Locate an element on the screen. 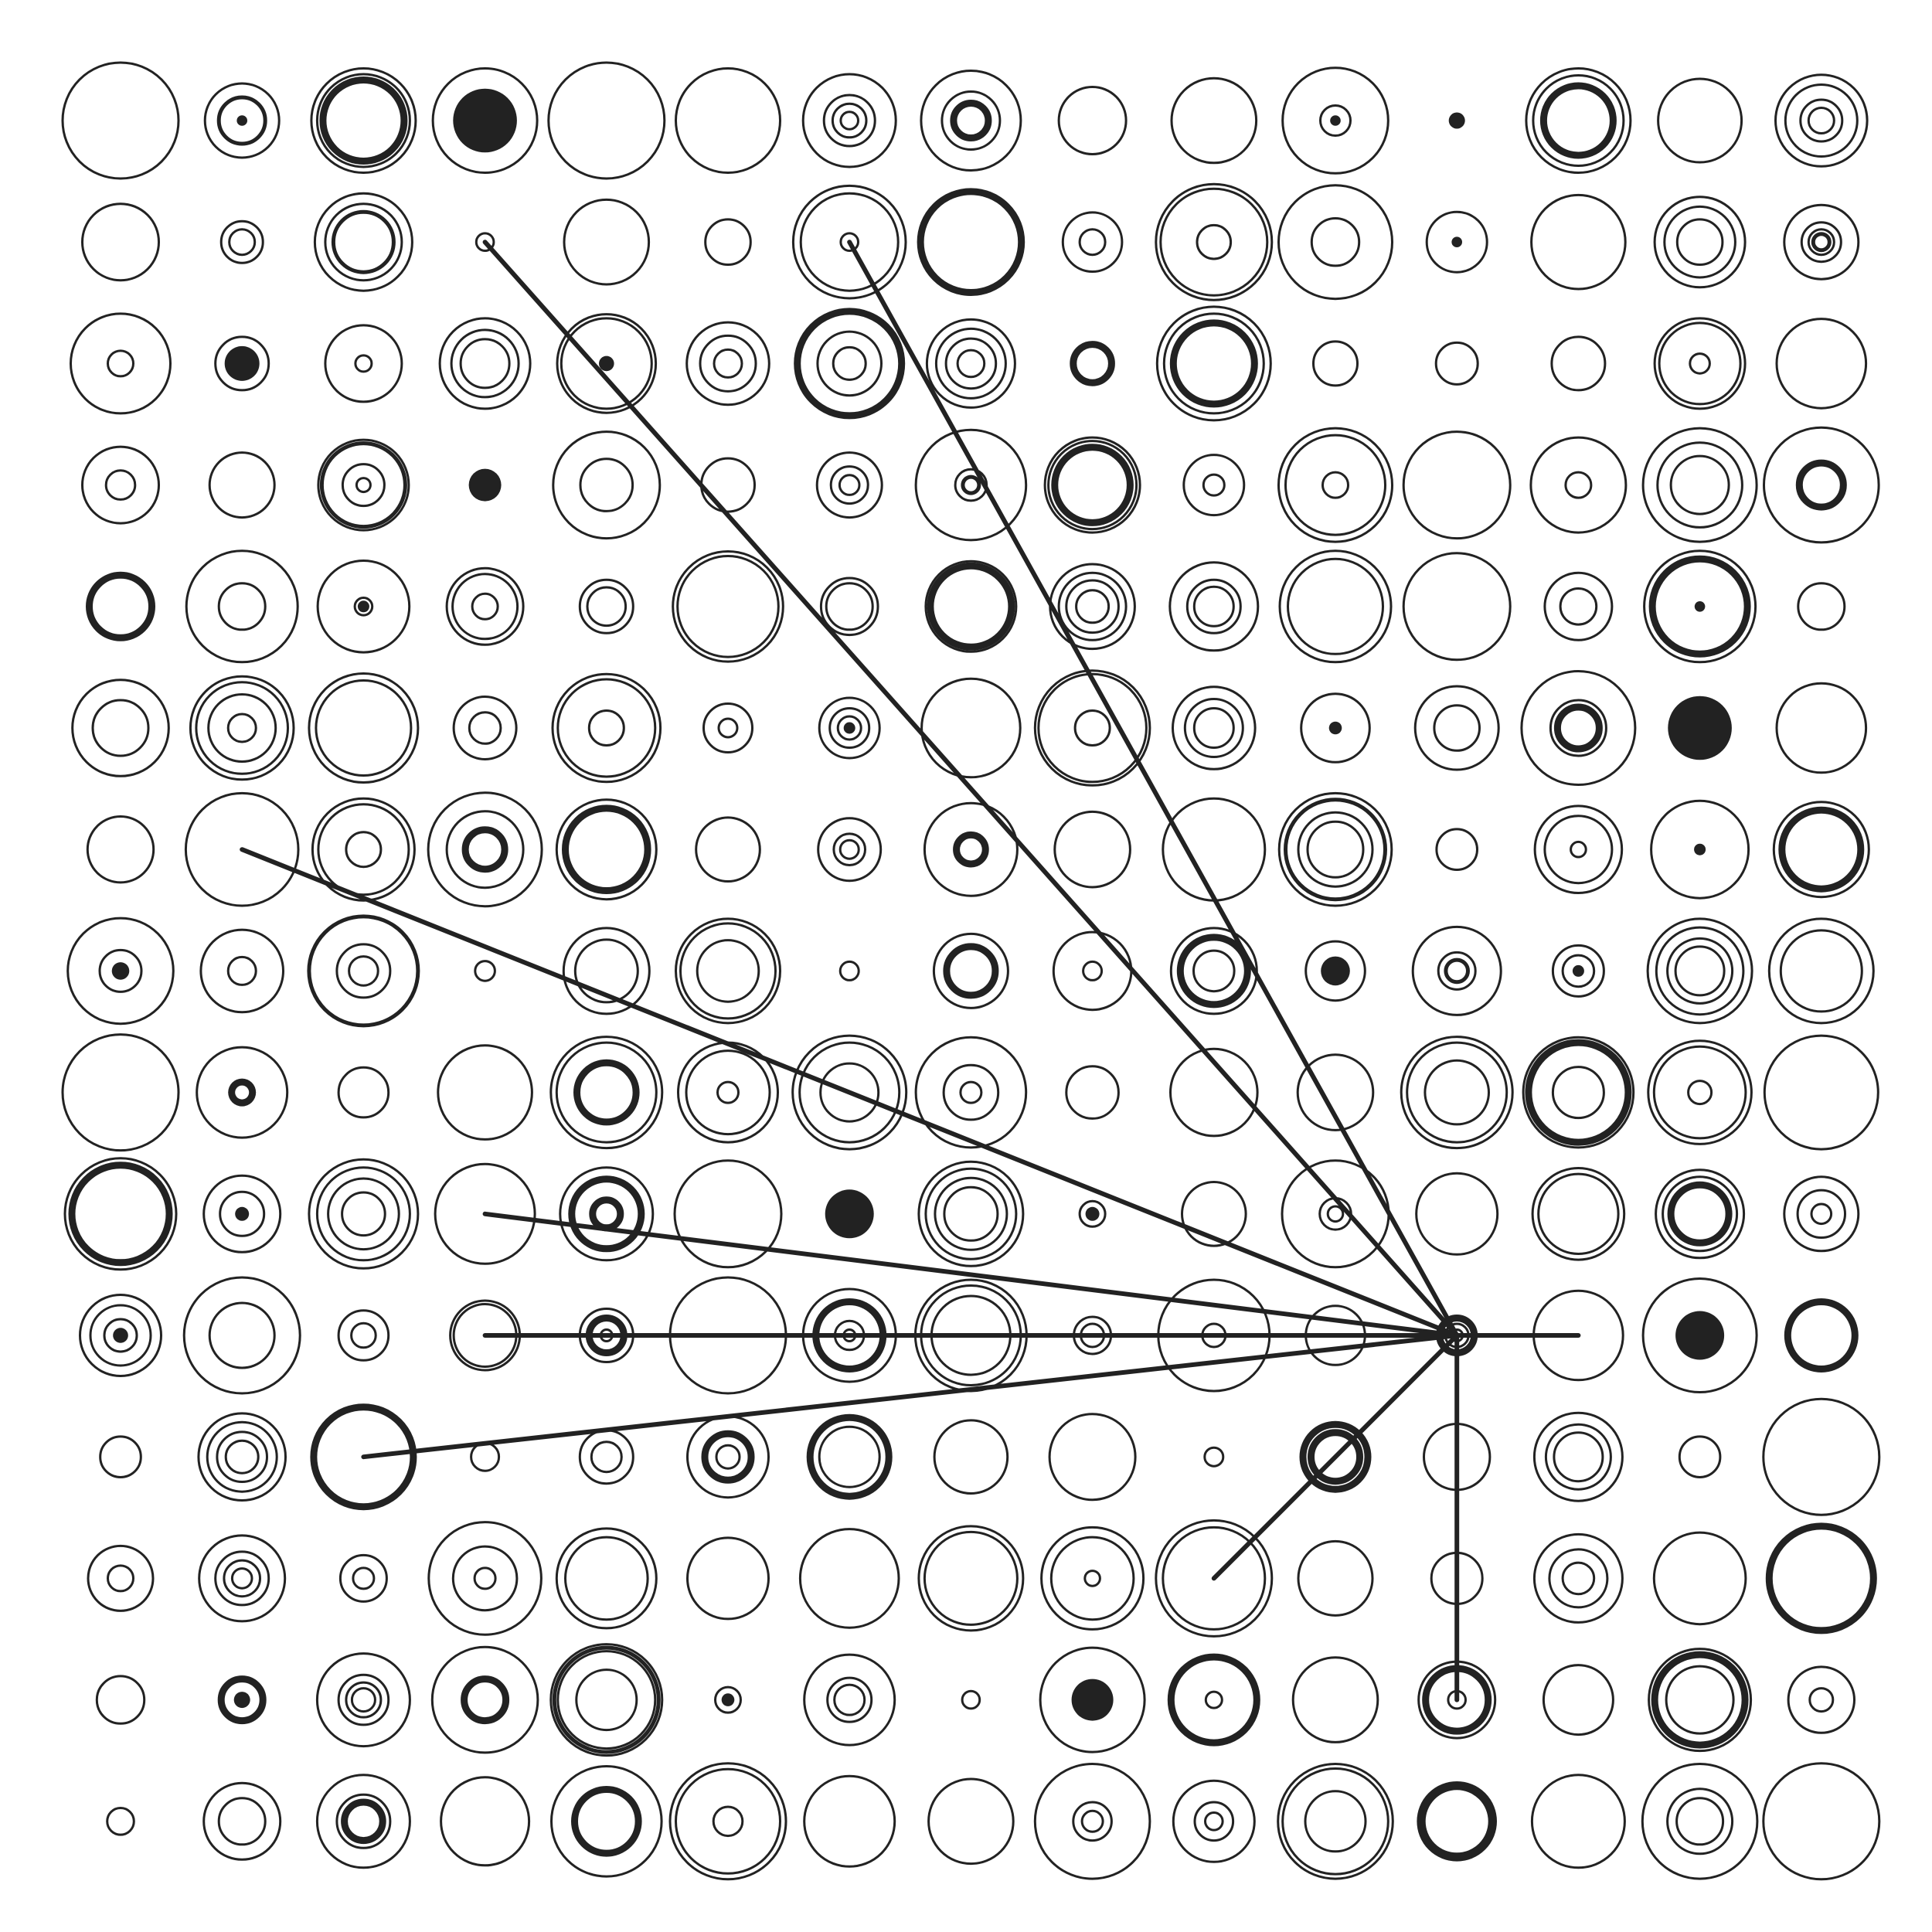  spoke-line is located at coordinates (971, 1275).